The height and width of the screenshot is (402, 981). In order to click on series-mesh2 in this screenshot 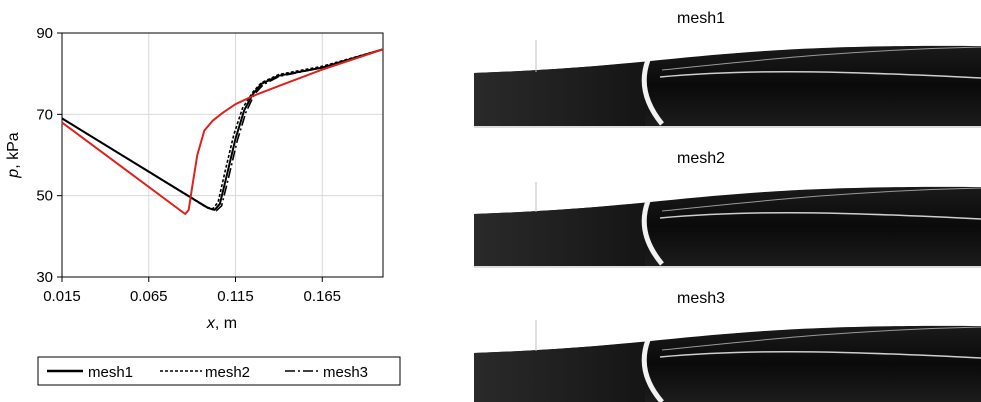, I will do `click(222, 129)`.